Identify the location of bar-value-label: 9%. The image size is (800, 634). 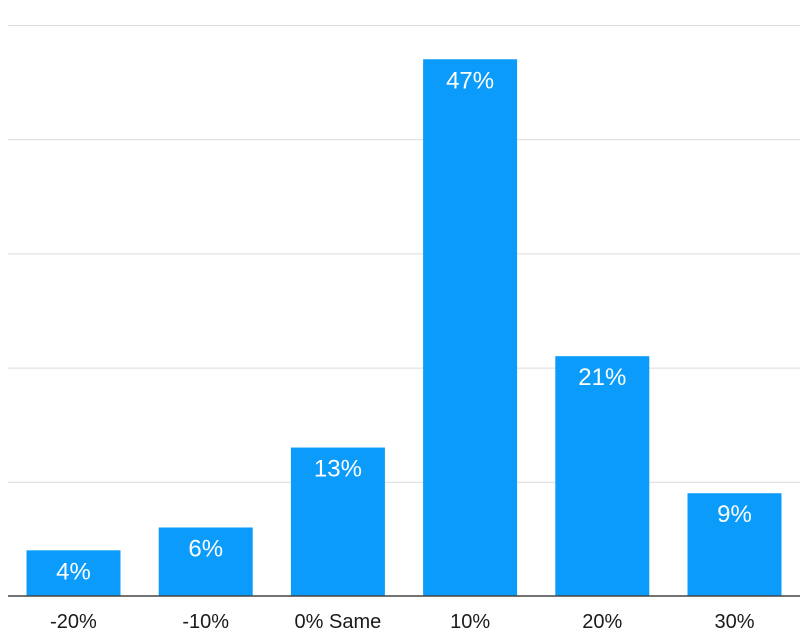
(734, 514).